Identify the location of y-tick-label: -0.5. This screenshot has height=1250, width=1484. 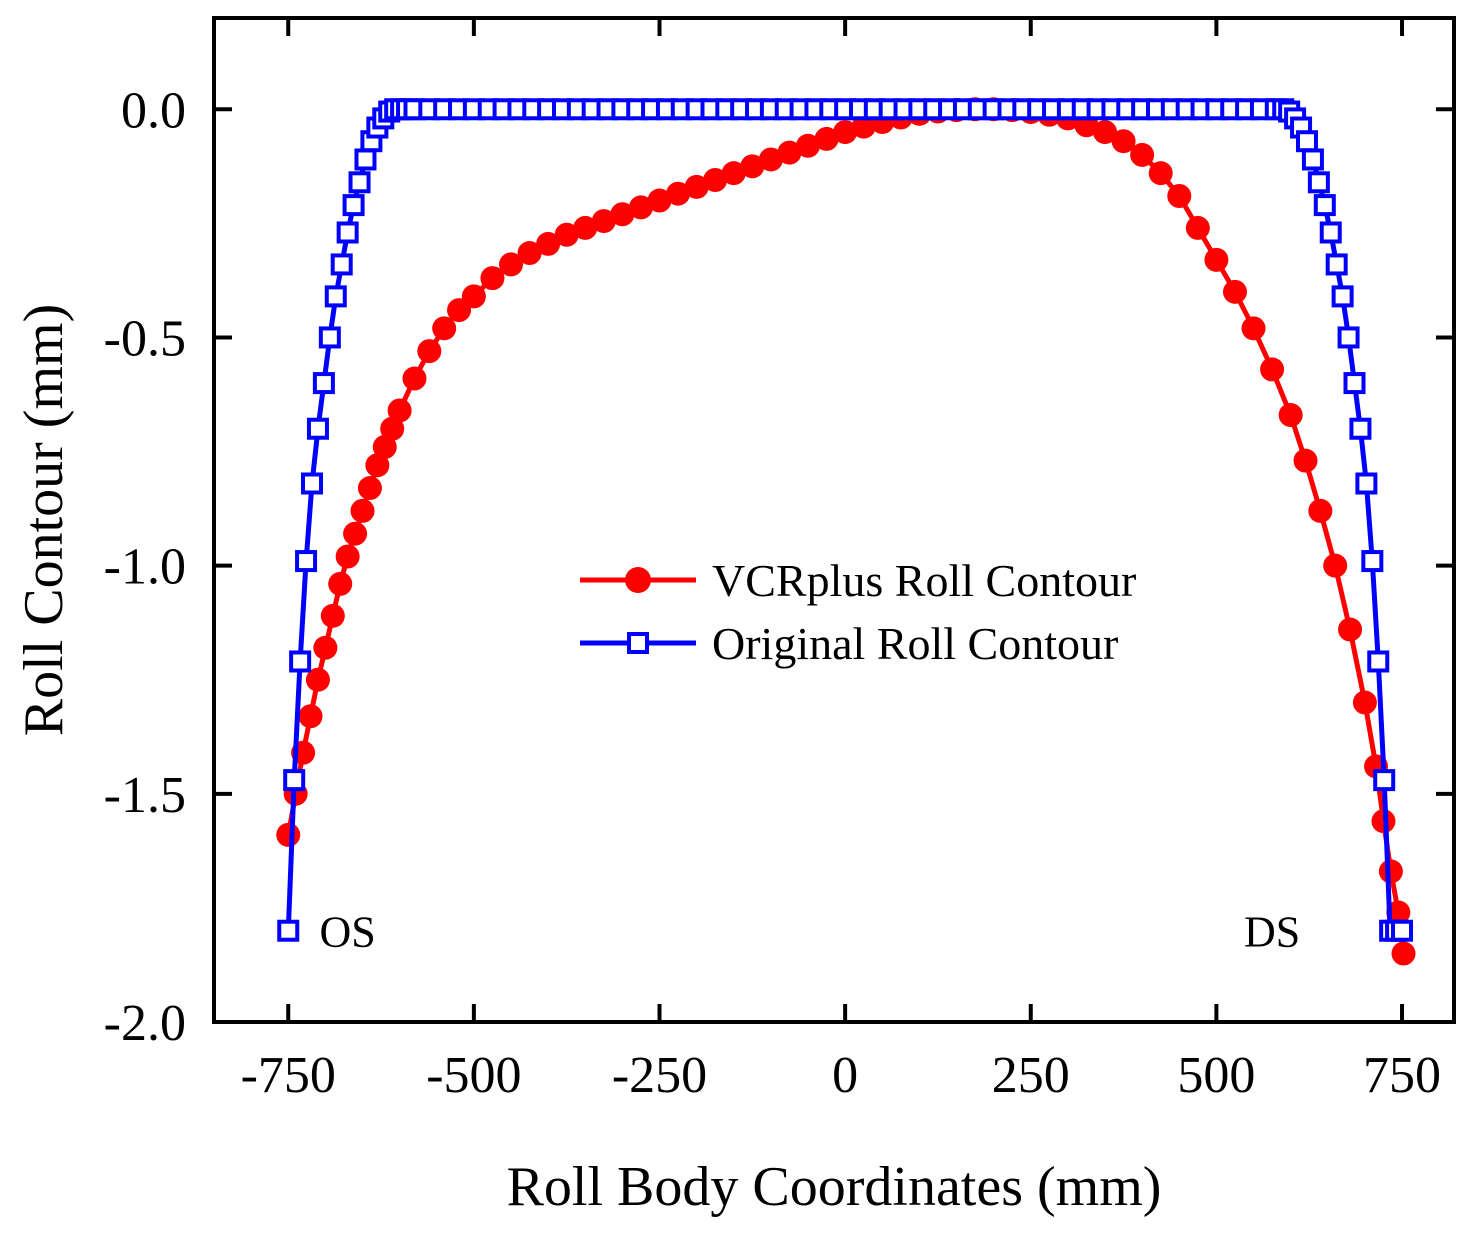
(145, 338).